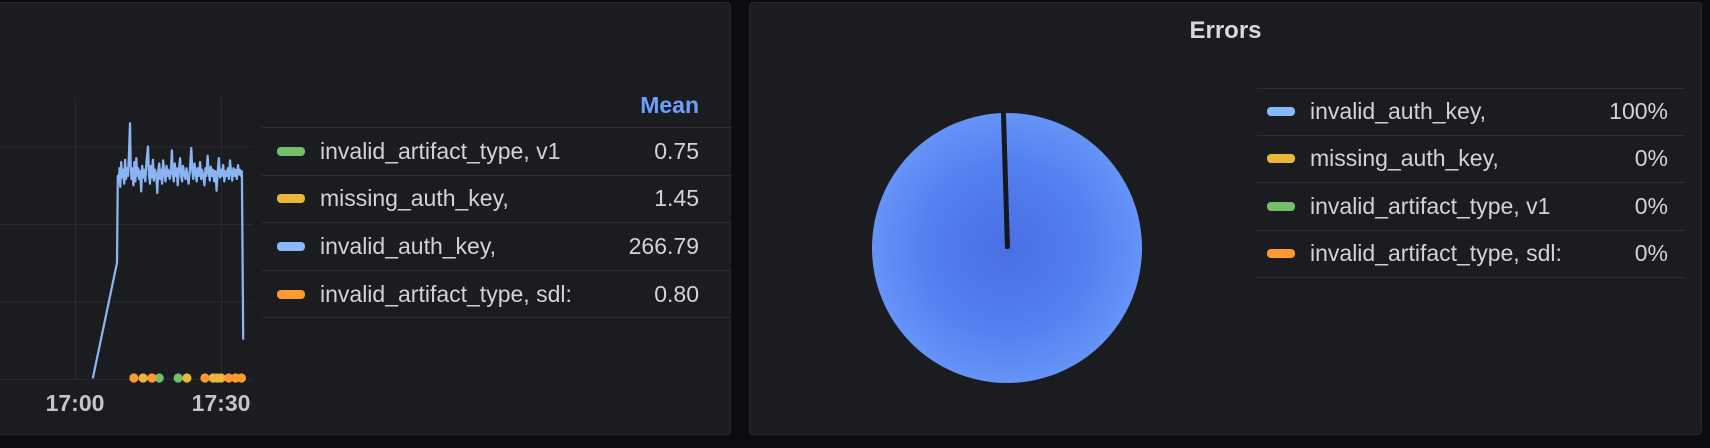  I want to click on series-value: 266.79, so click(663, 245).